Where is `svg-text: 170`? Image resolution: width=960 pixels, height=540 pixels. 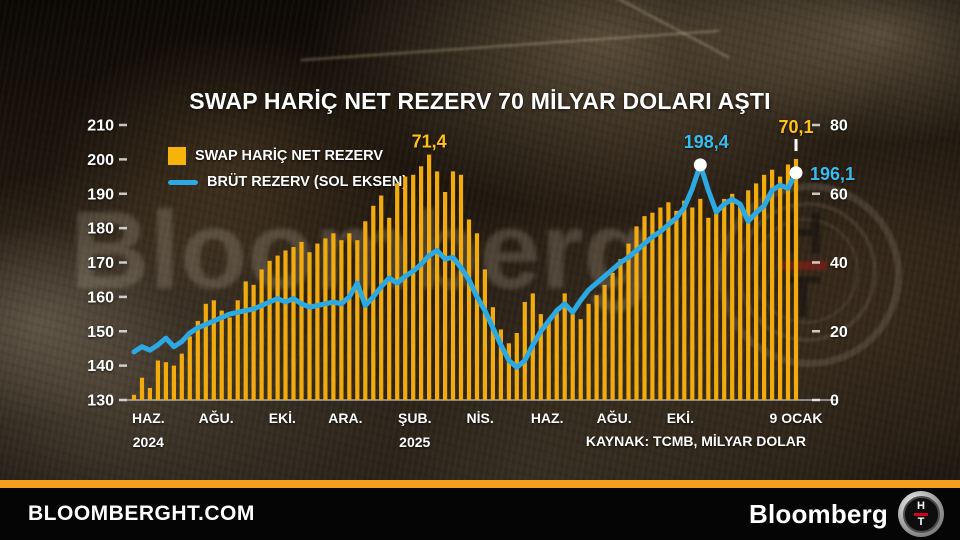 svg-text: 170 is located at coordinates (100, 263).